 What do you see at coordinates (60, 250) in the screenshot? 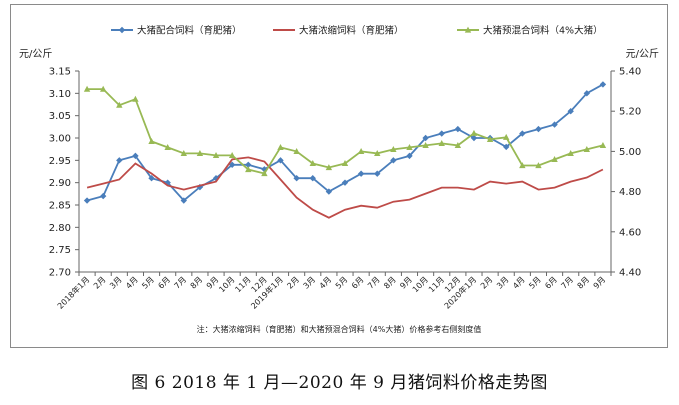
I see `left-tick-label: 2.75` at bounding box center [60, 250].